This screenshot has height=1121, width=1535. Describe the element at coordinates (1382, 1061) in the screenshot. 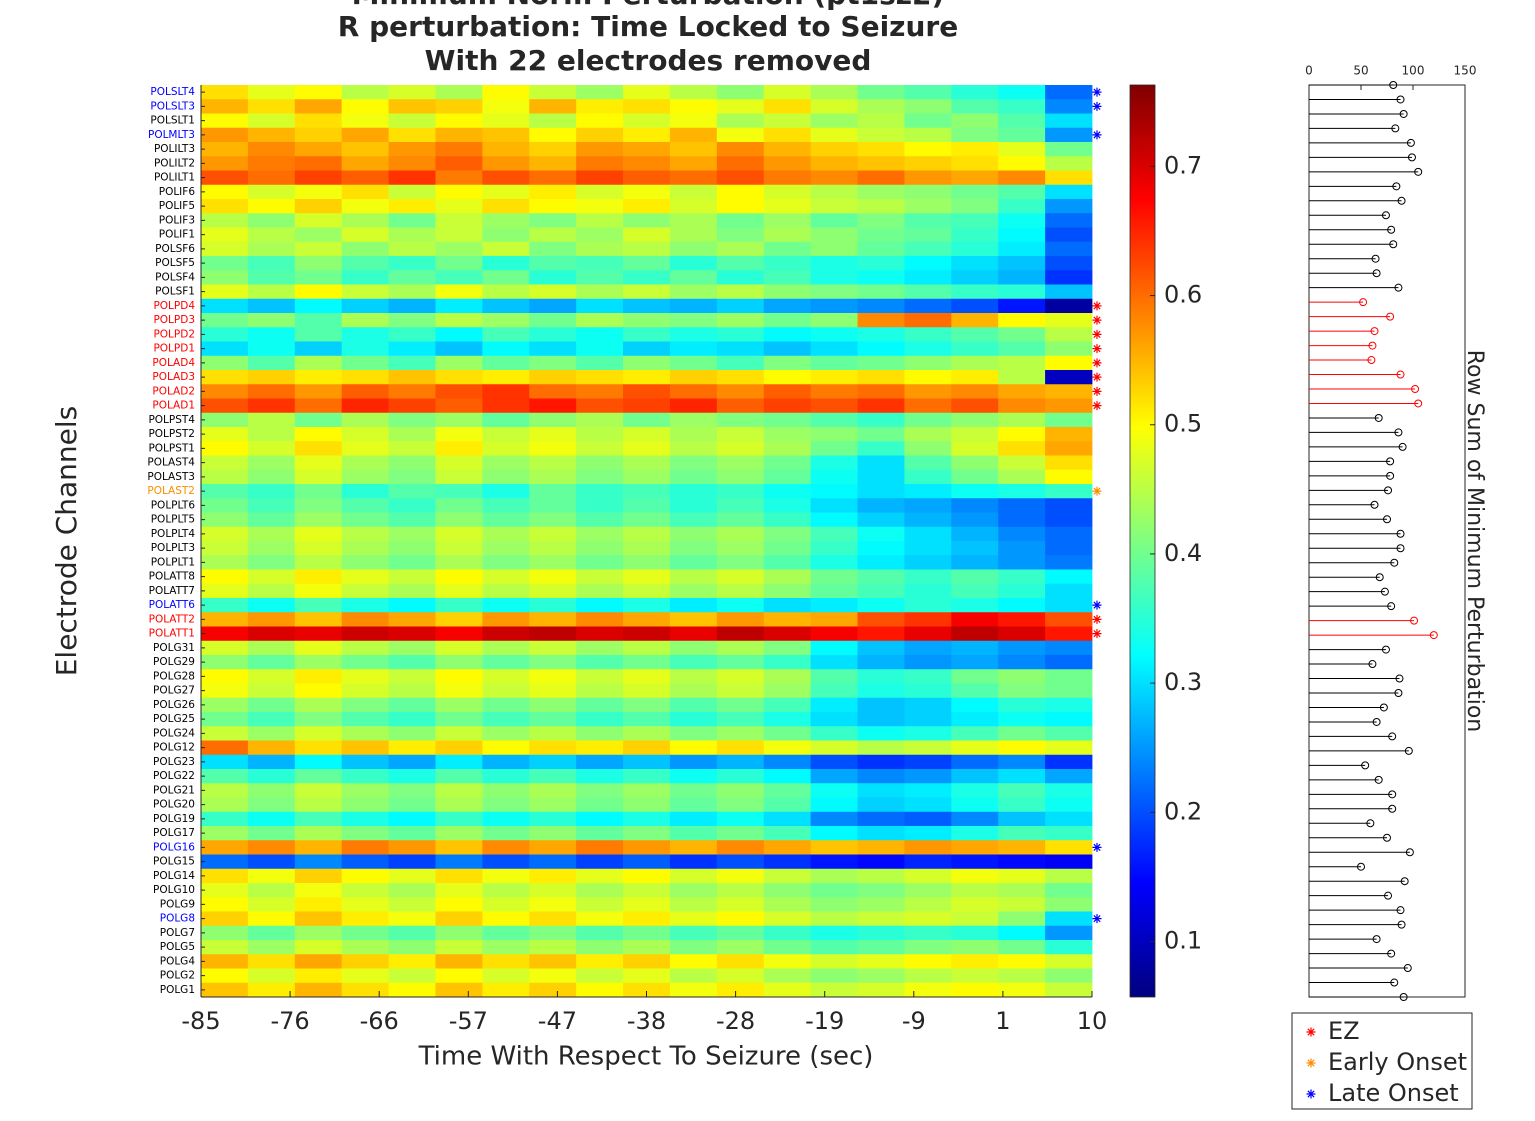

I see `legend-box` at that location.